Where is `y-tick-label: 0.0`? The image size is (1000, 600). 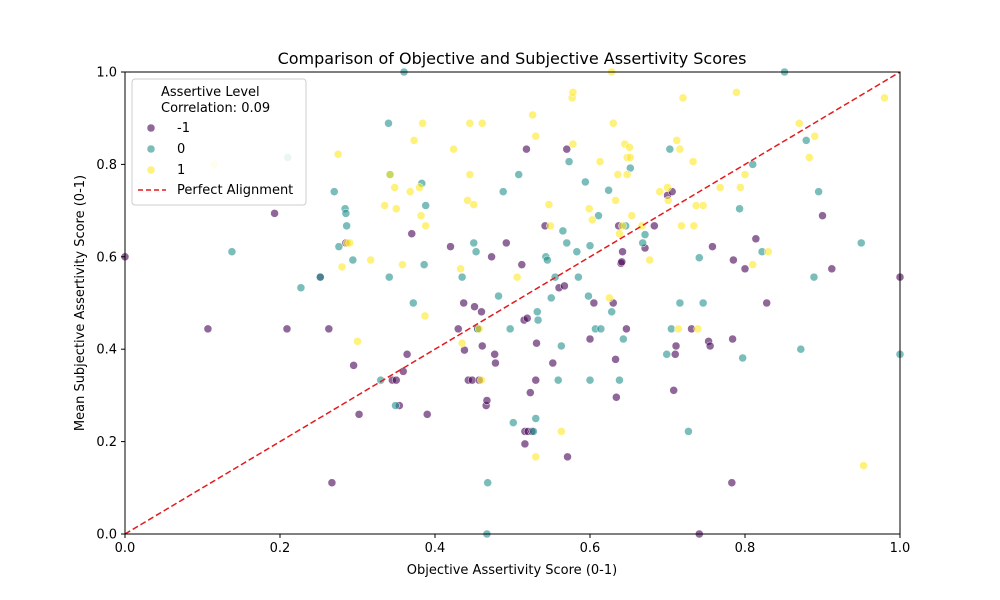 y-tick-label: 0.0 is located at coordinates (106, 535).